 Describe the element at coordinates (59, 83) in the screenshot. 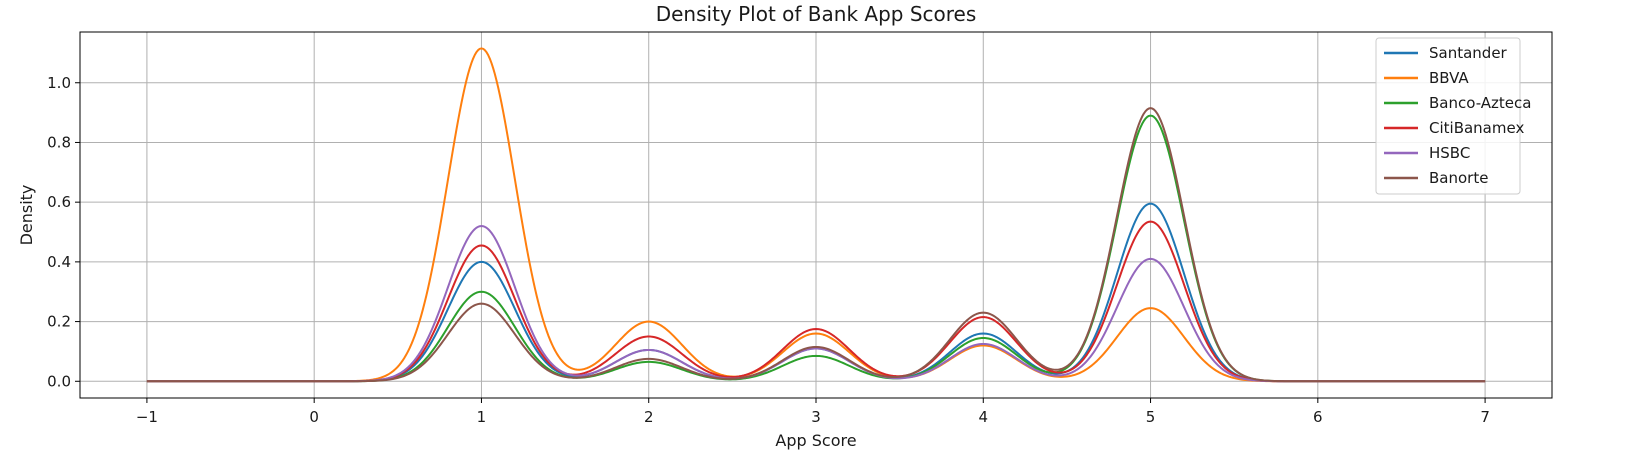

I see `y-tick-label: 1.0` at that location.